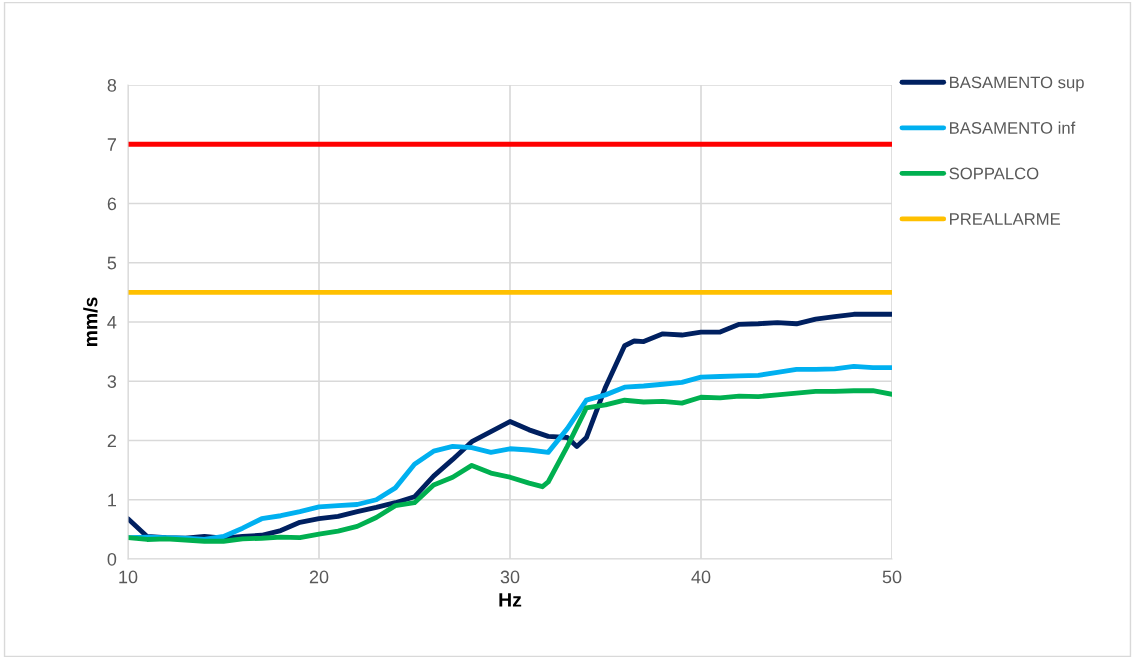 Image resolution: width=1135 pixels, height=659 pixels. What do you see at coordinates (510, 577) in the screenshot?
I see `x-tick-label: 30` at bounding box center [510, 577].